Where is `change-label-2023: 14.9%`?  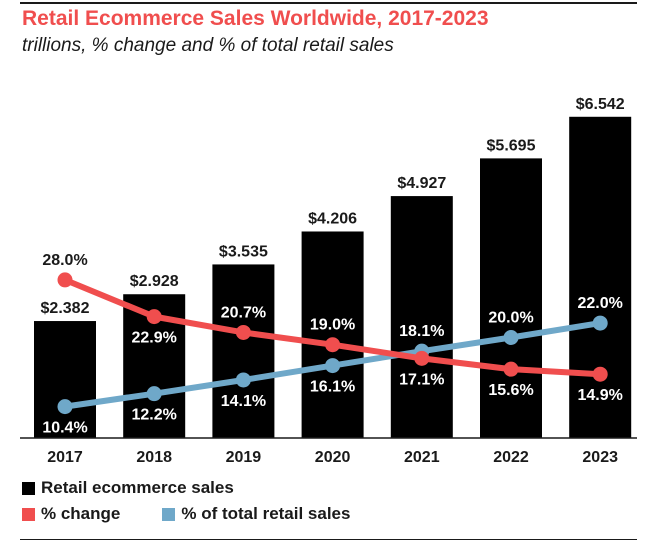
change-label-2023: 14.9% is located at coordinates (600, 395).